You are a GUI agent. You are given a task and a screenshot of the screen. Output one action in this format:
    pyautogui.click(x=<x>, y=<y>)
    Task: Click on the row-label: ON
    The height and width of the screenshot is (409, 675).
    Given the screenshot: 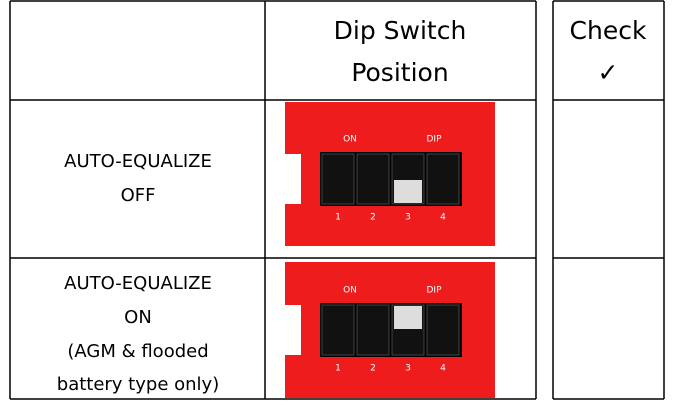 What is the action you would take?
    pyautogui.click(x=138, y=317)
    